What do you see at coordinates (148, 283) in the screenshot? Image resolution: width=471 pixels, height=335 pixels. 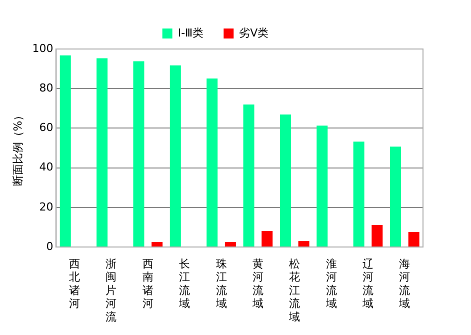 I see `x-tick-label: 西南诸河` at bounding box center [148, 283].